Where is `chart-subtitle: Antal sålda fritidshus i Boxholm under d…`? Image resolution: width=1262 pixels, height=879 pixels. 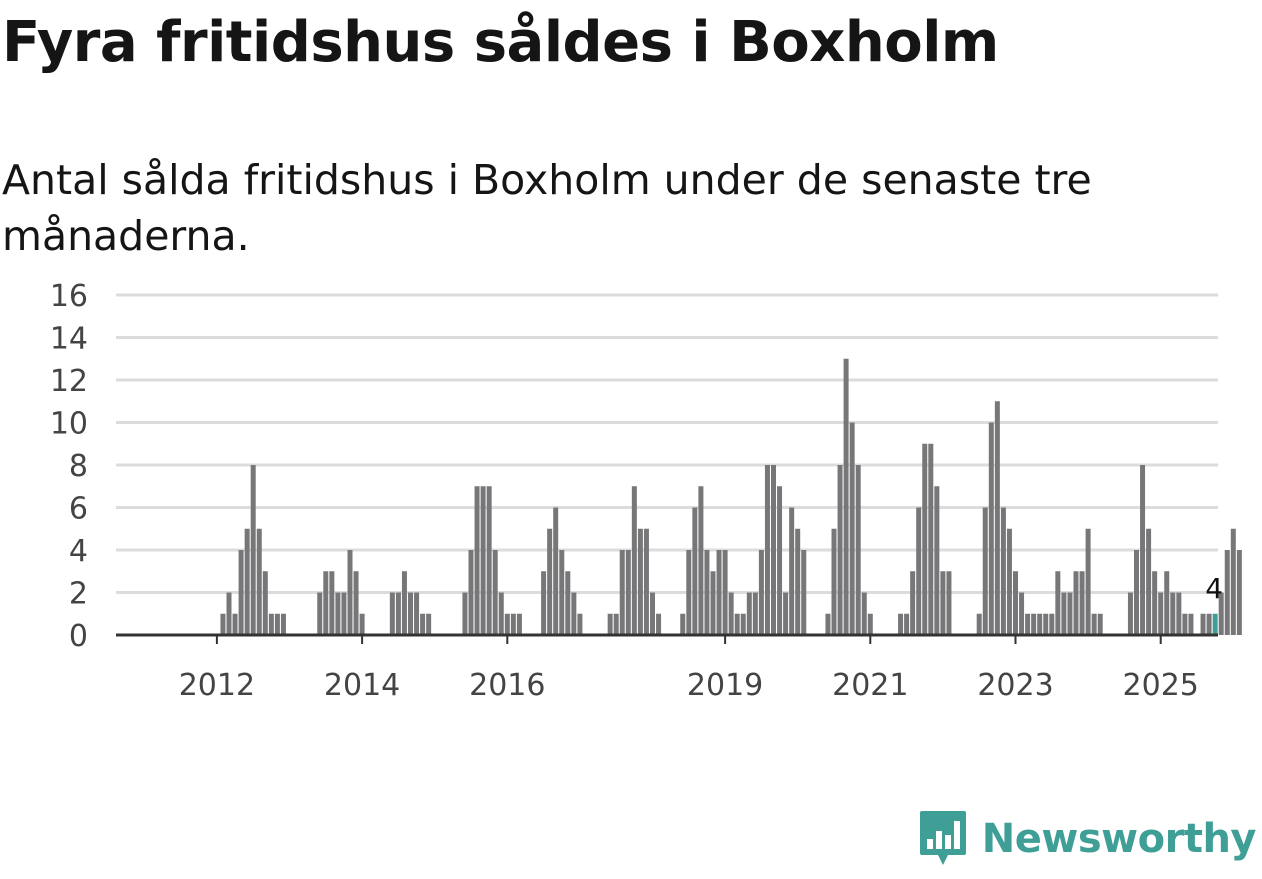 chart-subtitle: Antal sålda fritidshus i Boxholm under d… is located at coordinates (547, 208).